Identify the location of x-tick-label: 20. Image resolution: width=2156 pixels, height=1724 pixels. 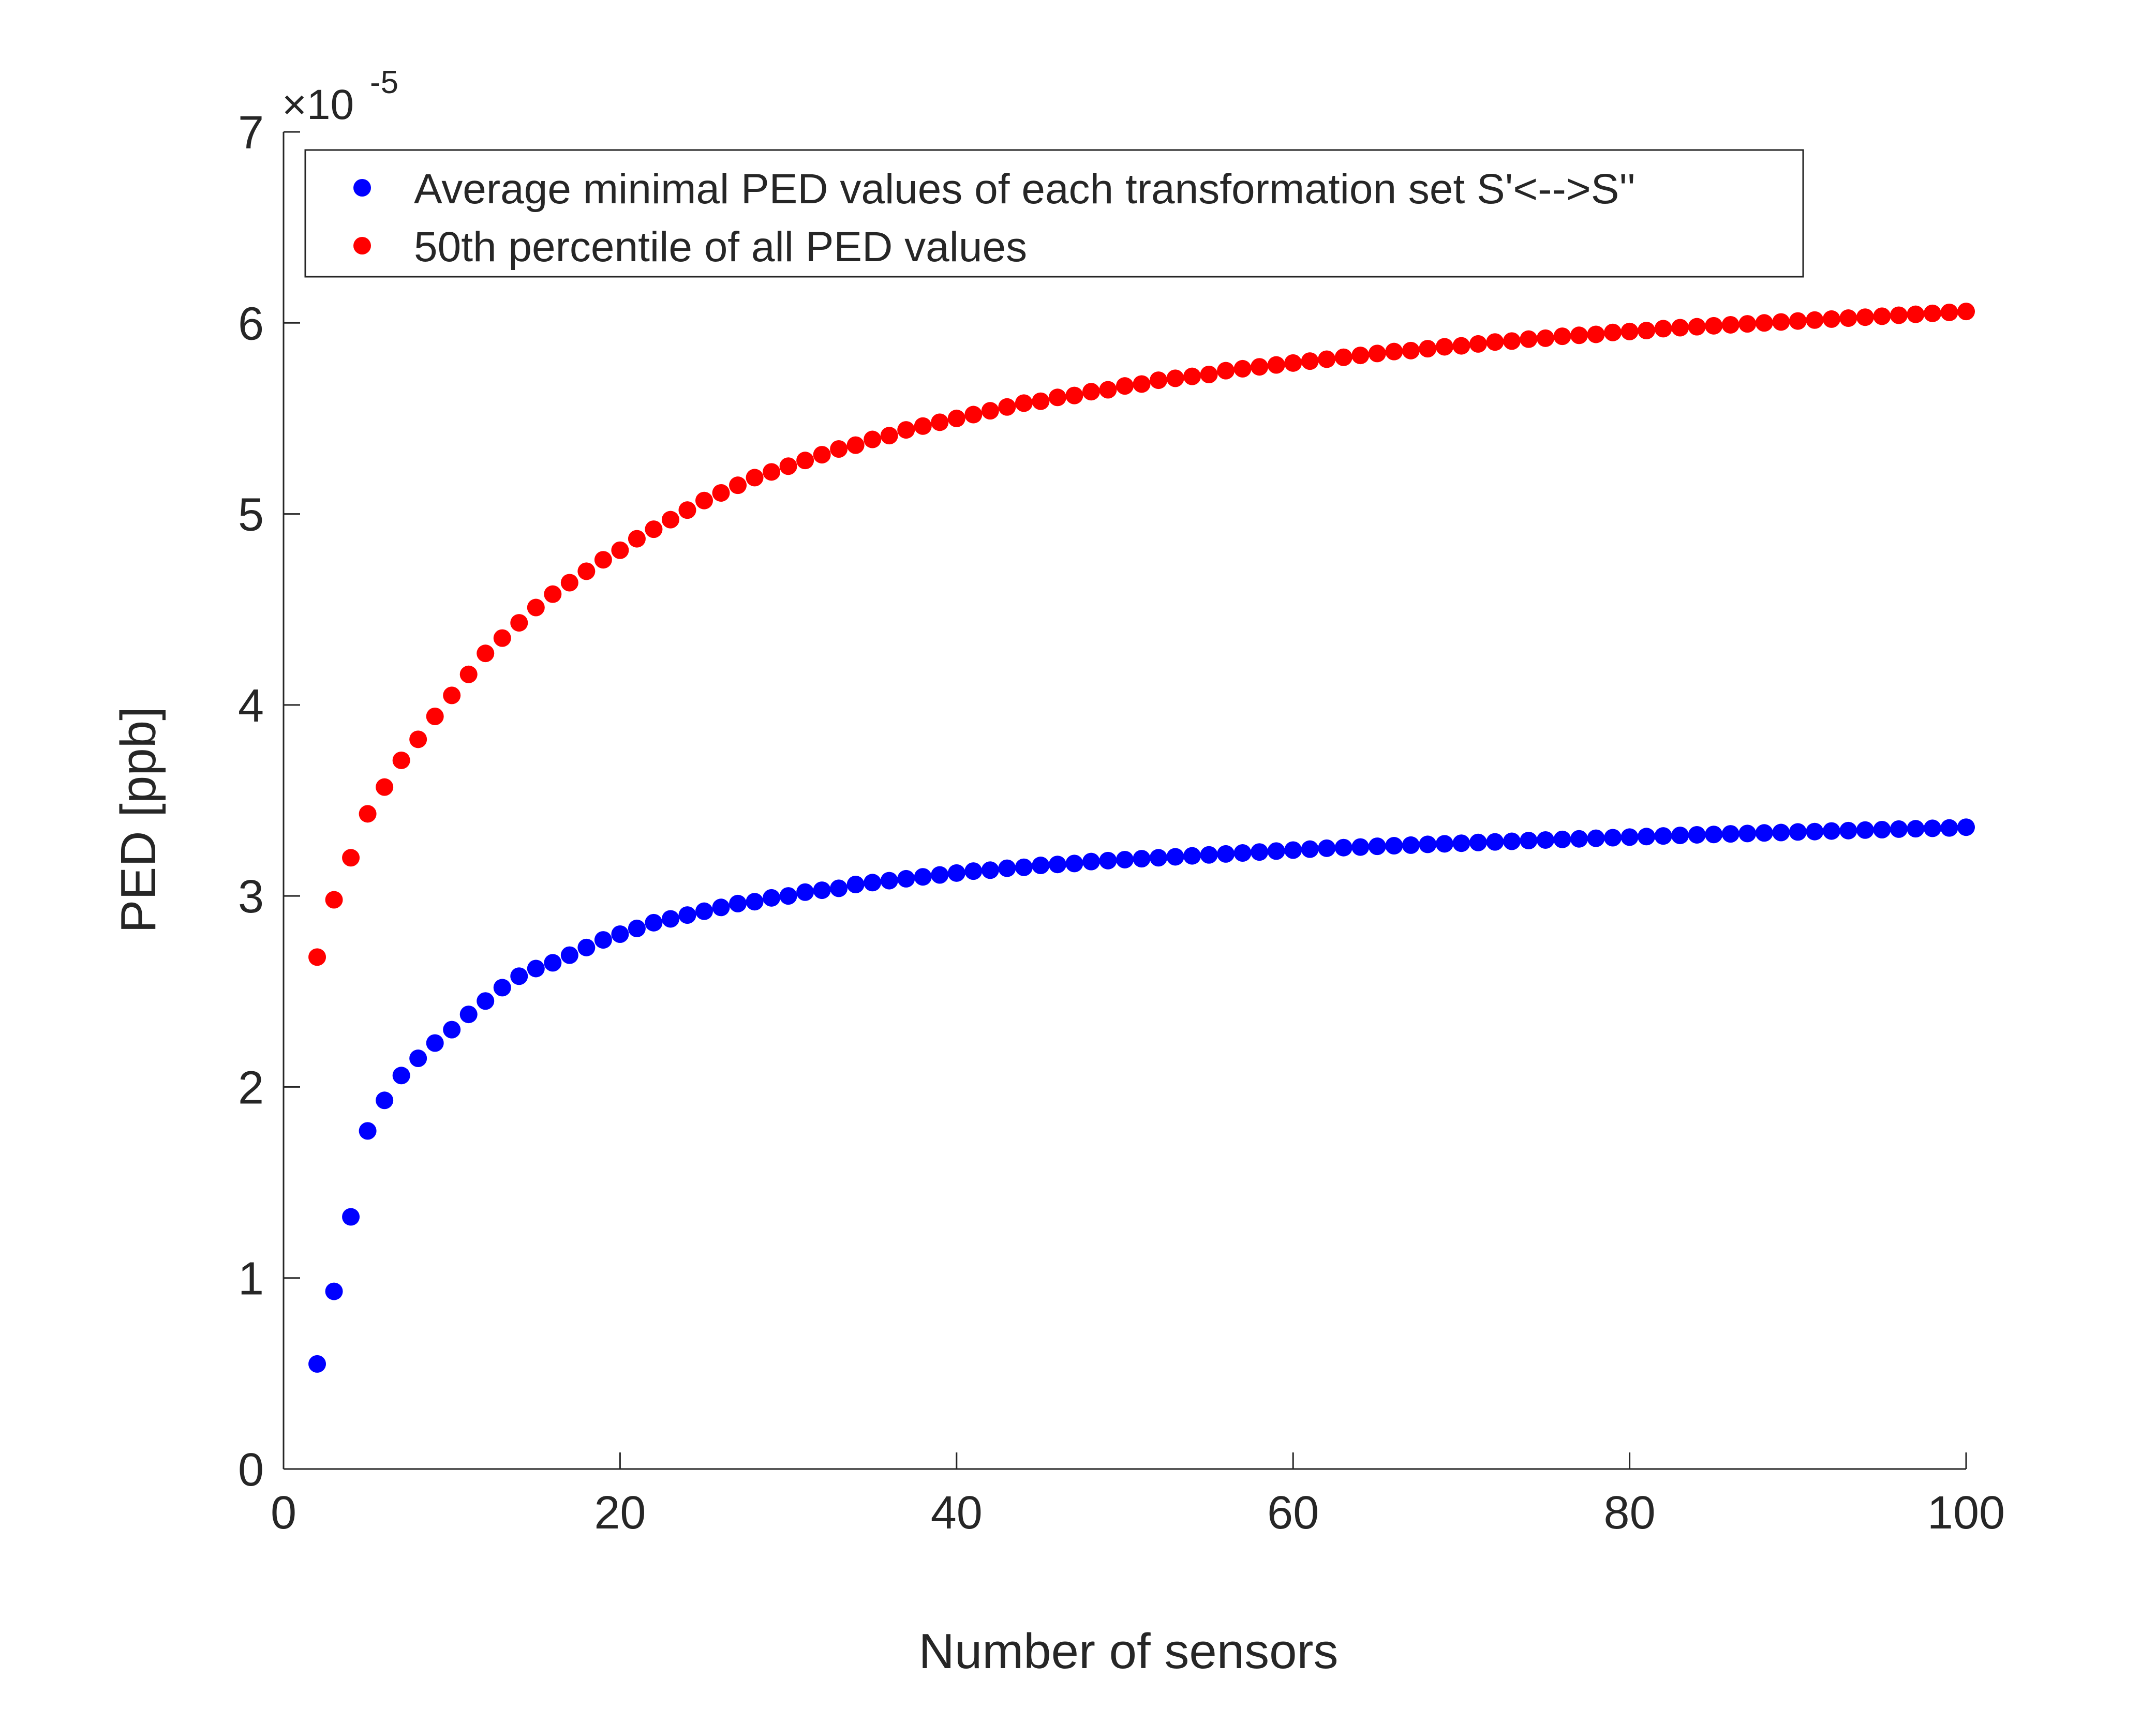
(620, 1513).